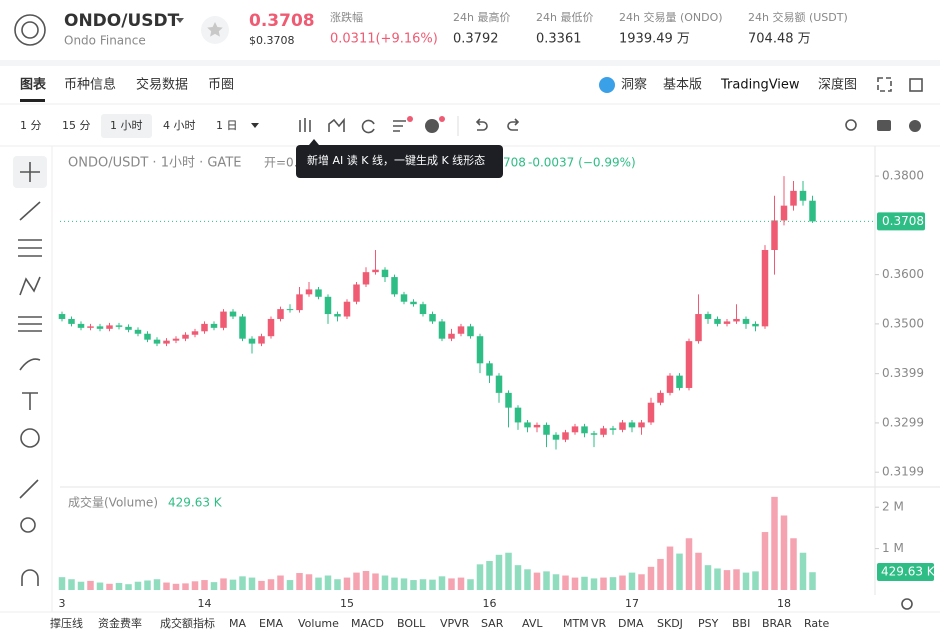 This screenshot has width=940, height=635. What do you see at coordinates (368, 126) in the screenshot?
I see `replay-icon` at bounding box center [368, 126].